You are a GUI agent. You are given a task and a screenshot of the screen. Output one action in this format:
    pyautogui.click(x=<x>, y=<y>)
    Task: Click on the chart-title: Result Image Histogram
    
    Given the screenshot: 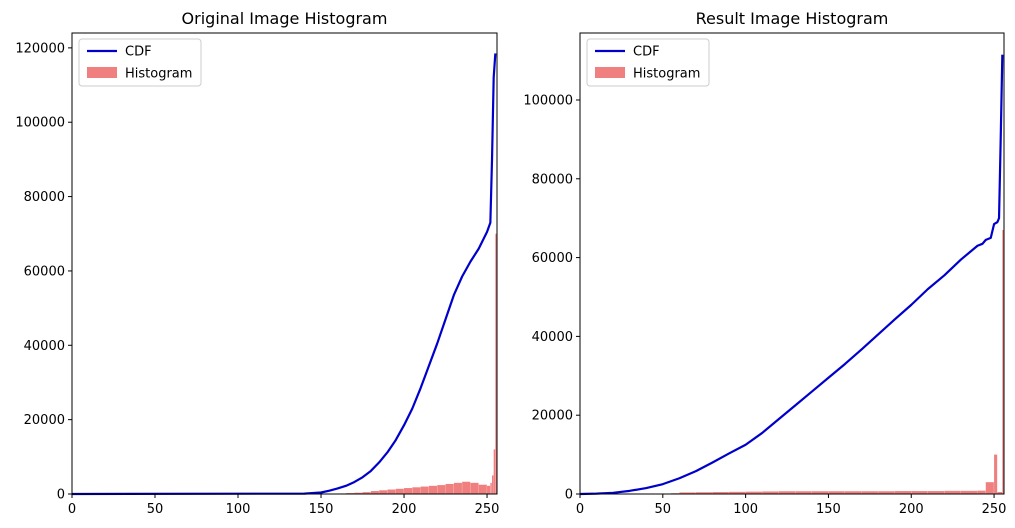 What is the action you would take?
    pyautogui.click(x=792, y=18)
    